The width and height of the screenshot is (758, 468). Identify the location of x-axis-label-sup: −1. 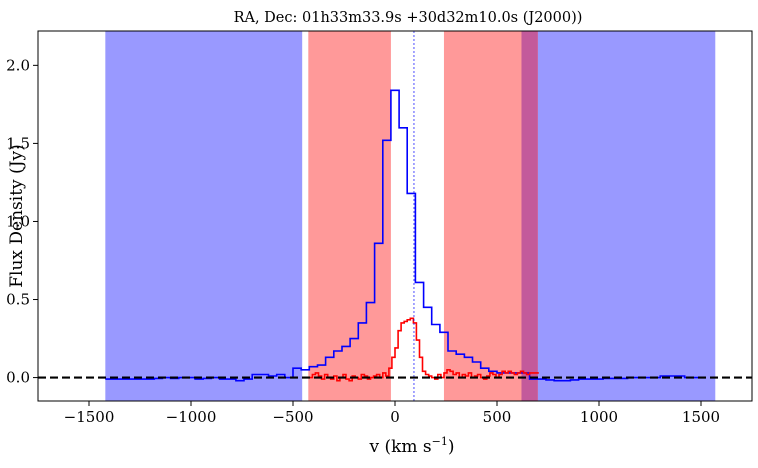
(440, 441).